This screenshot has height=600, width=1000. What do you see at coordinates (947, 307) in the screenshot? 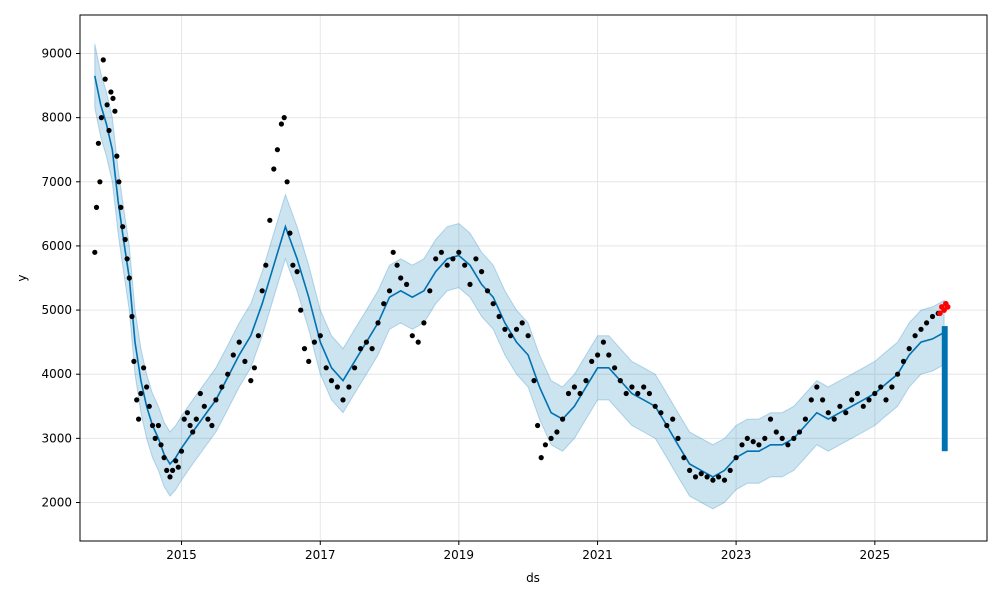
I see `recent-point` at bounding box center [947, 307].